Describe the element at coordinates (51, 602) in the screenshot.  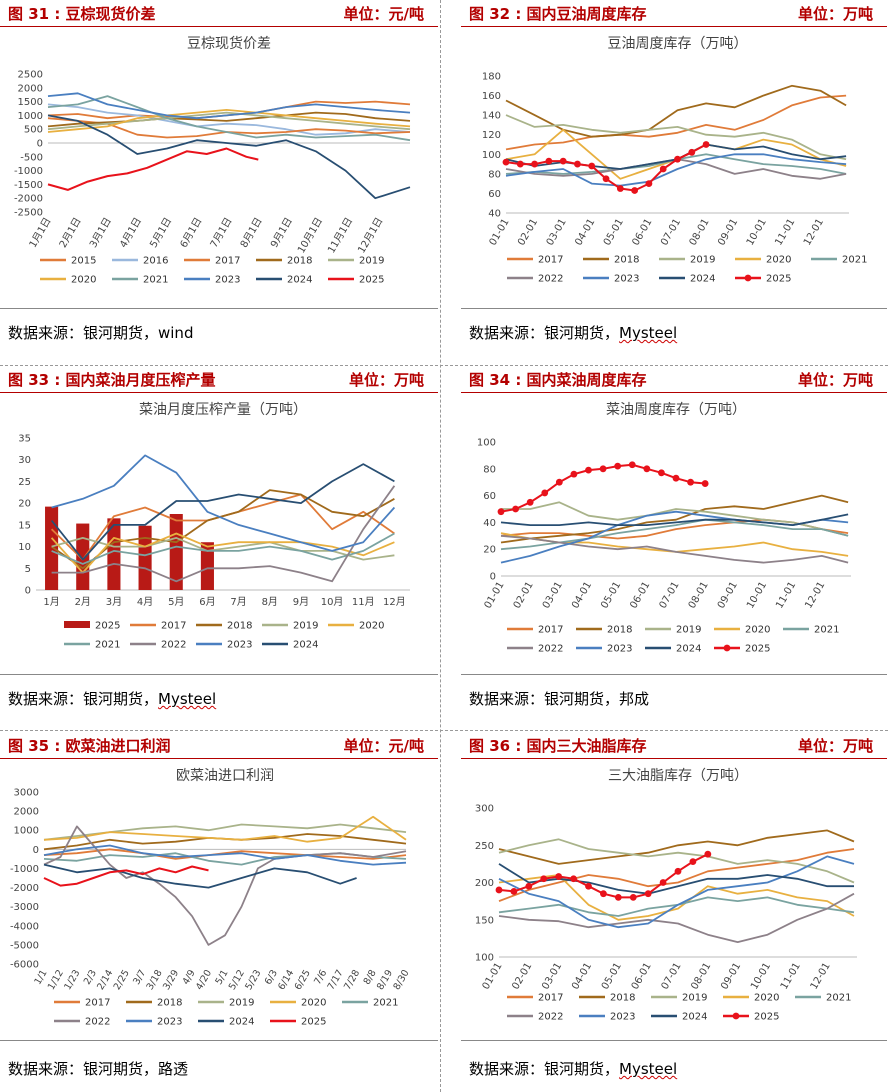
I see `x-tick-label: 1月` at that location.